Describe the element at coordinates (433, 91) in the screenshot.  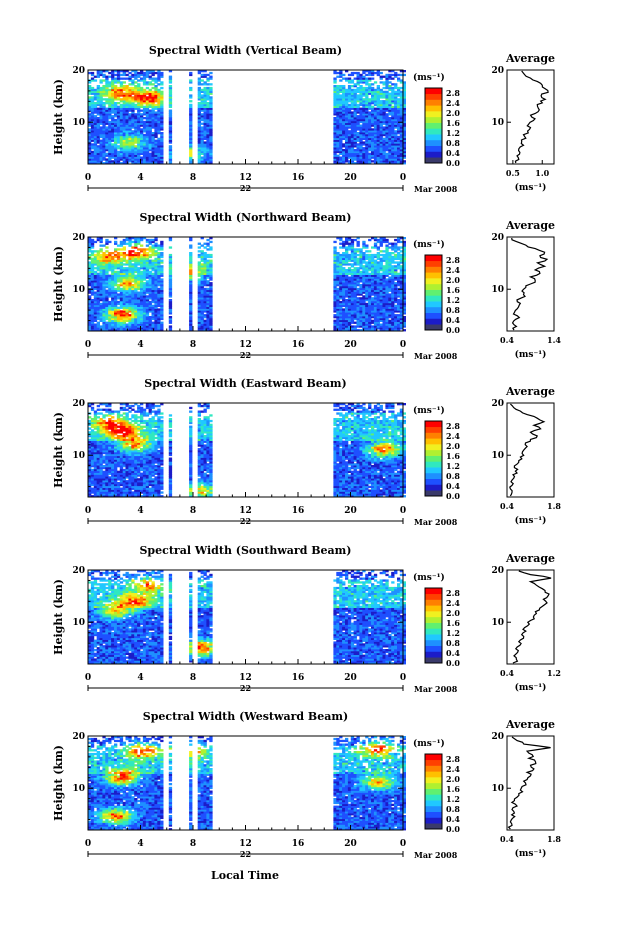
I see `colorbar-swatch` at that location.